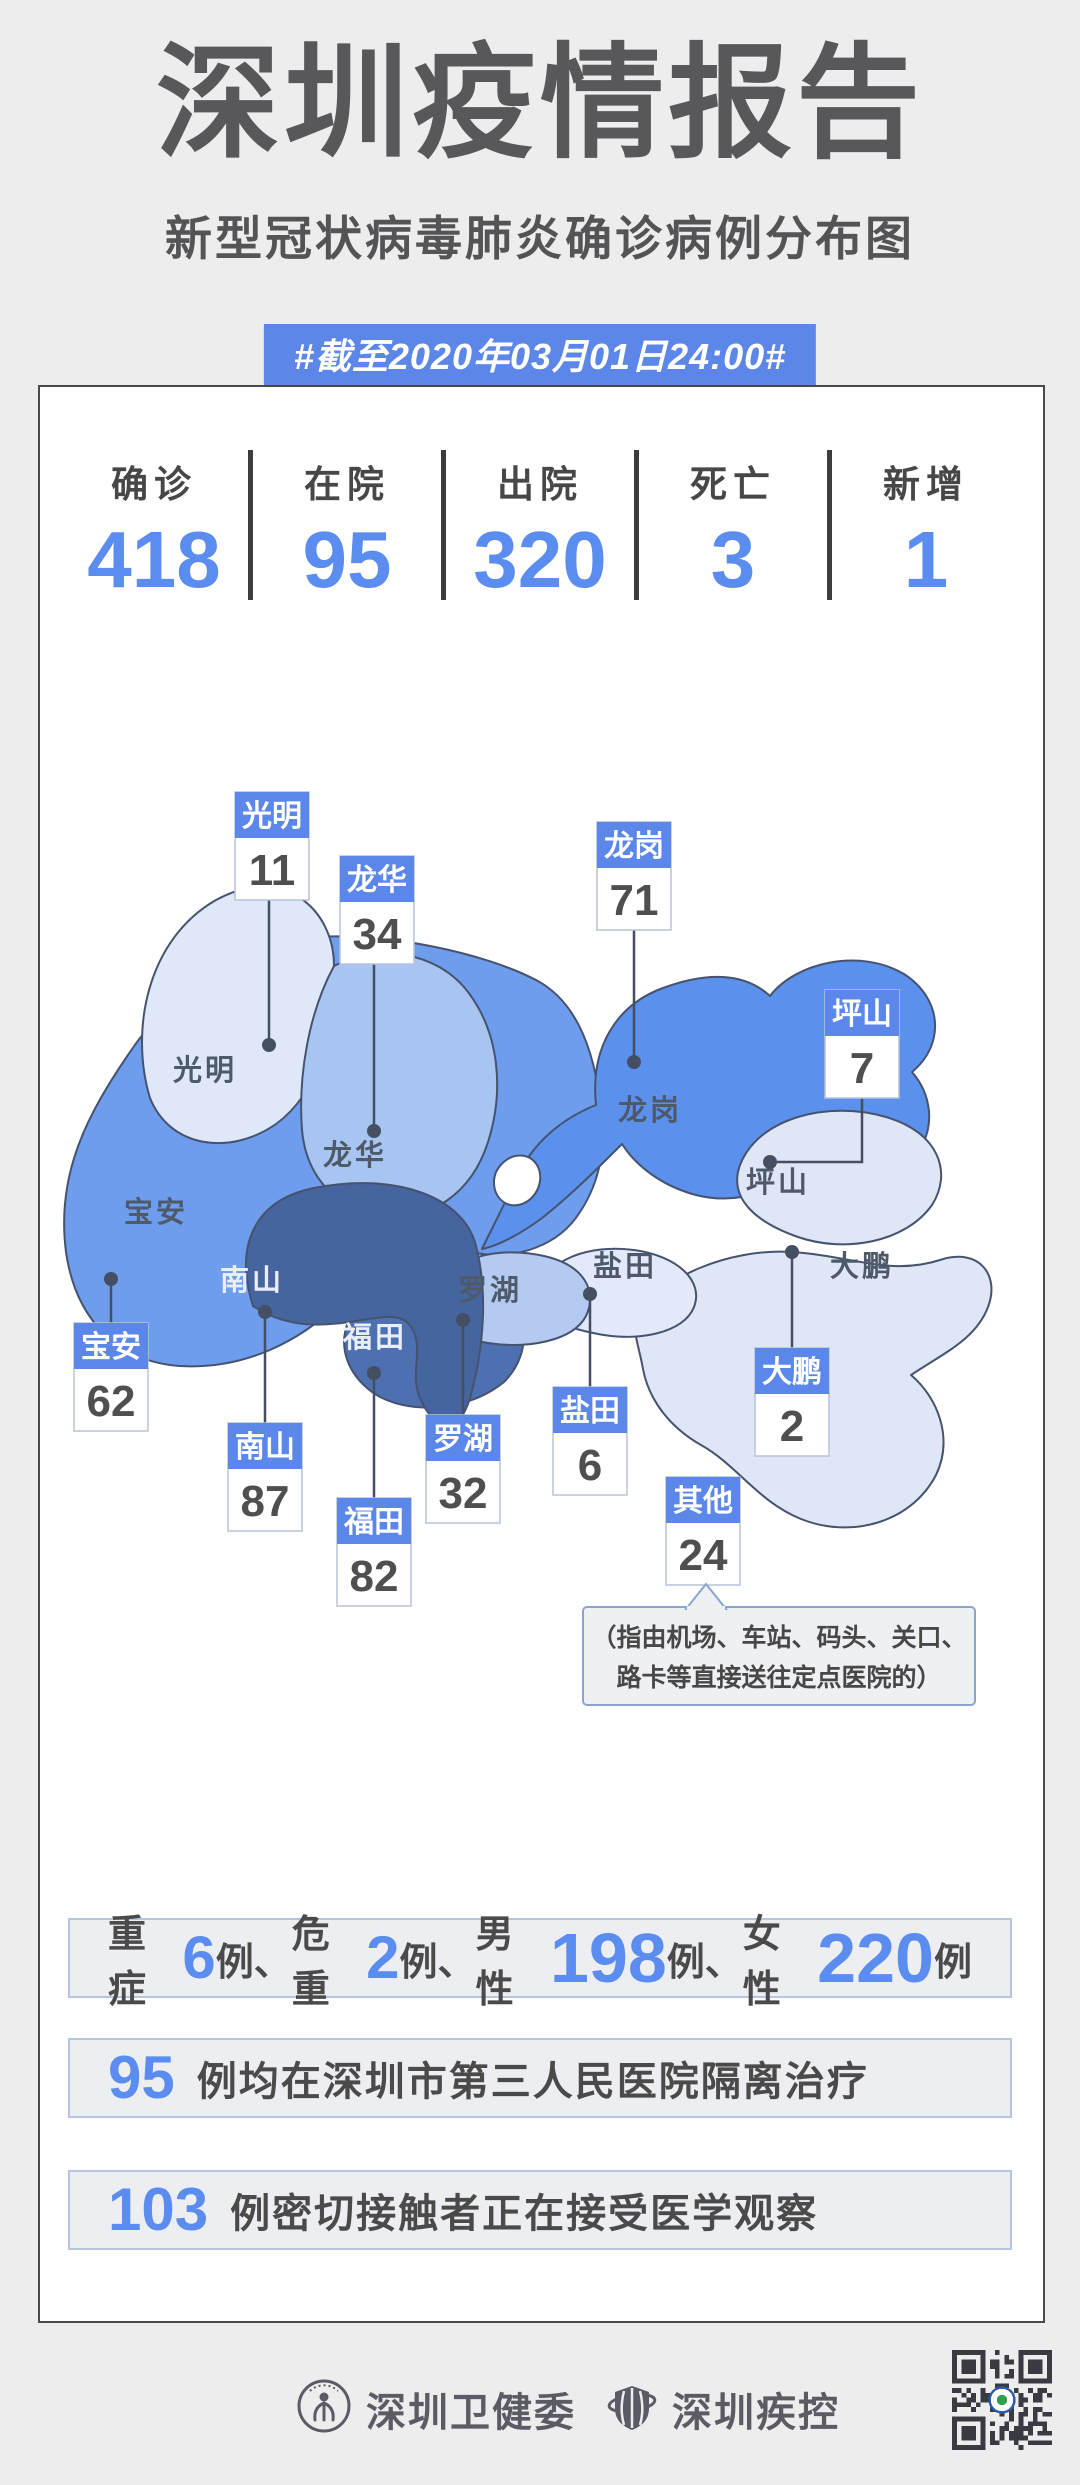 The image size is (1080, 2485). I want to click on dot-futian, so click(374, 1373).